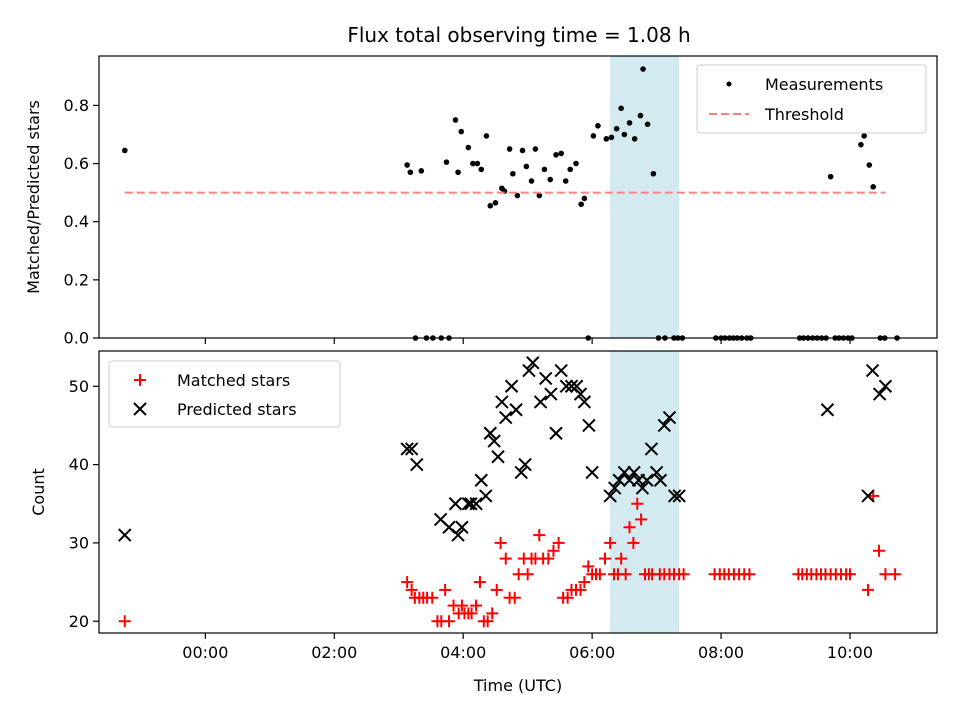 Image resolution: width=960 pixels, height=720 pixels. I want to click on xtick-label: 08:00, so click(721, 652).